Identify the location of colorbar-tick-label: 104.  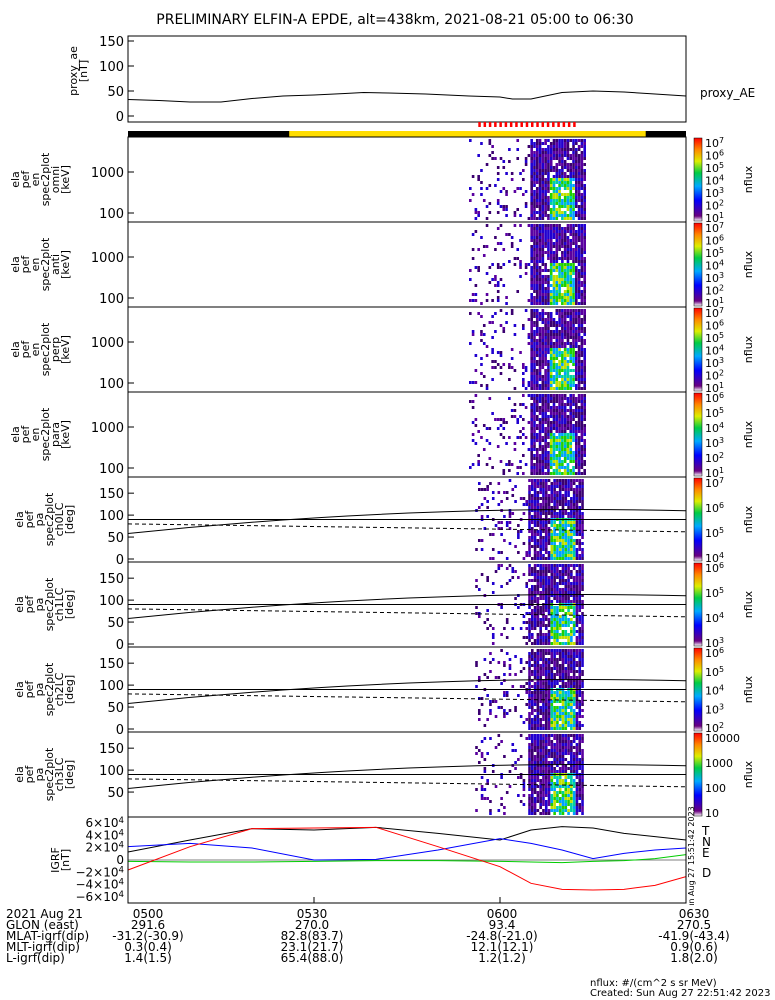
(714, 691).